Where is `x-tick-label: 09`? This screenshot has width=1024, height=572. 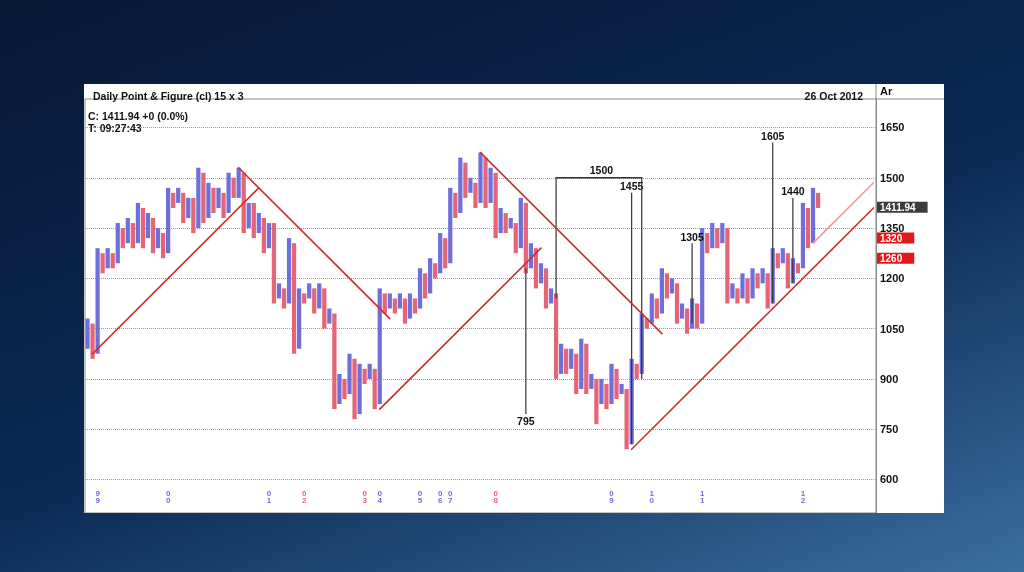
x-tick-label: 09 is located at coordinates (612, 497).